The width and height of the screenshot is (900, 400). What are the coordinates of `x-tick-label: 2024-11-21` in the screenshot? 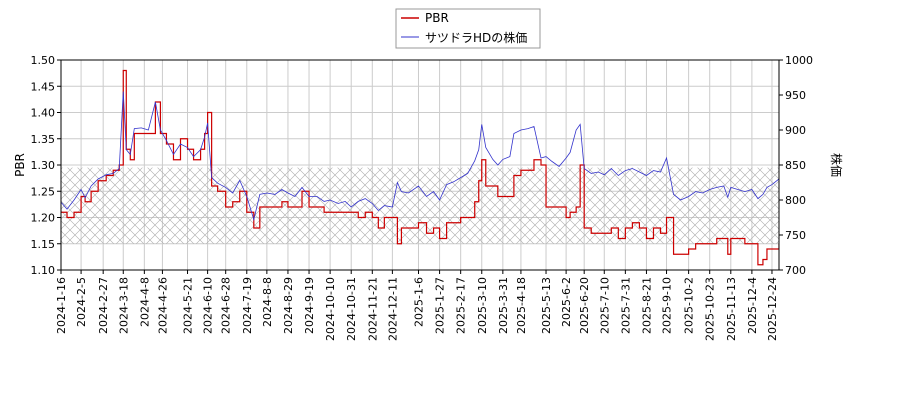 It's located at (372, 309).